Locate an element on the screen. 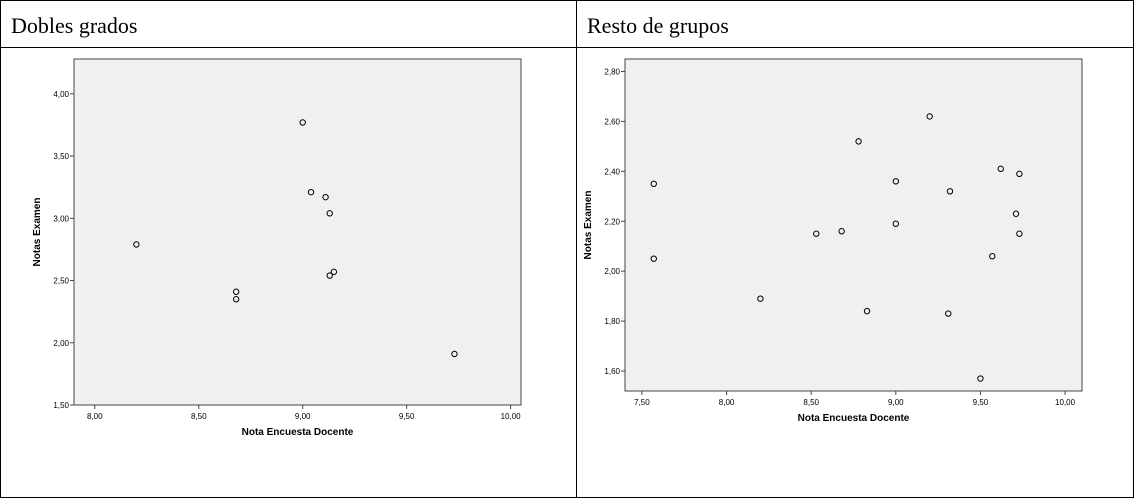 The image size is (1134, 498). y-tick-label: 4,00 is located at coordinates (61, 94).